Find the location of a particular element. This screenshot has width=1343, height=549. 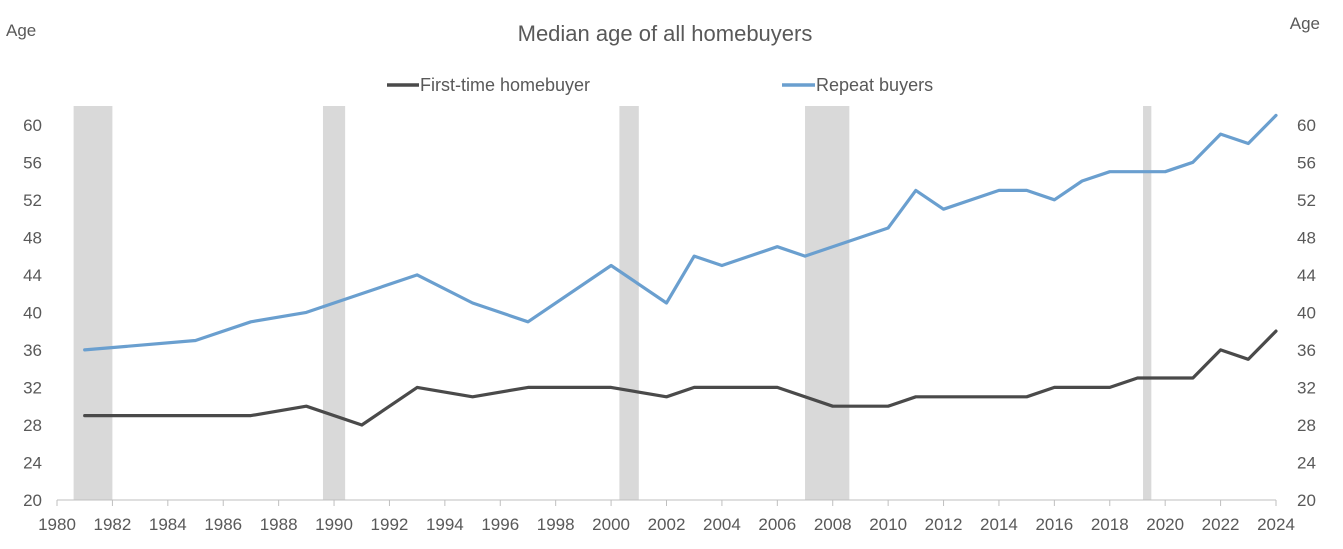

x-tick-label: 2022 is located at coordinates (1221, 524).